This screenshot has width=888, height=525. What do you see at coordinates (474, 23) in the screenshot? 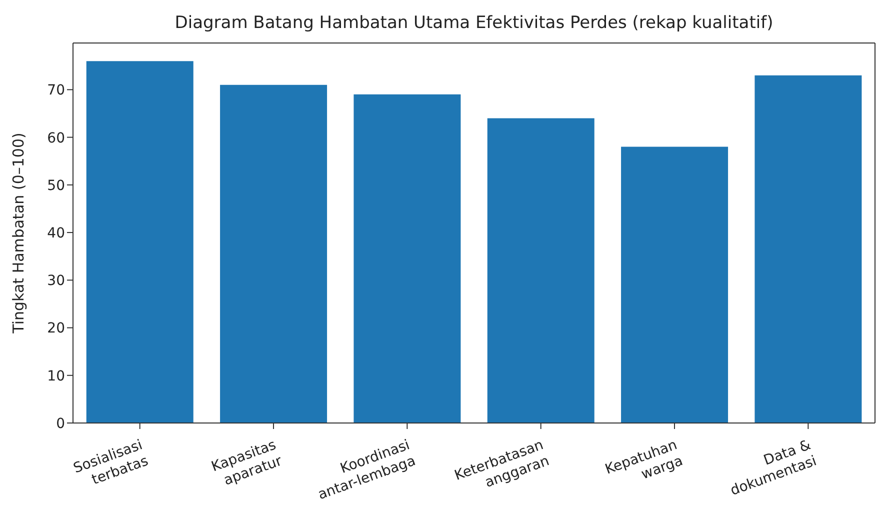
I see `chart-title: Diagram Batang Hambatan Utama Efektivitas Perdes (rekap kualitatif)` at bounding box center [474, 23].